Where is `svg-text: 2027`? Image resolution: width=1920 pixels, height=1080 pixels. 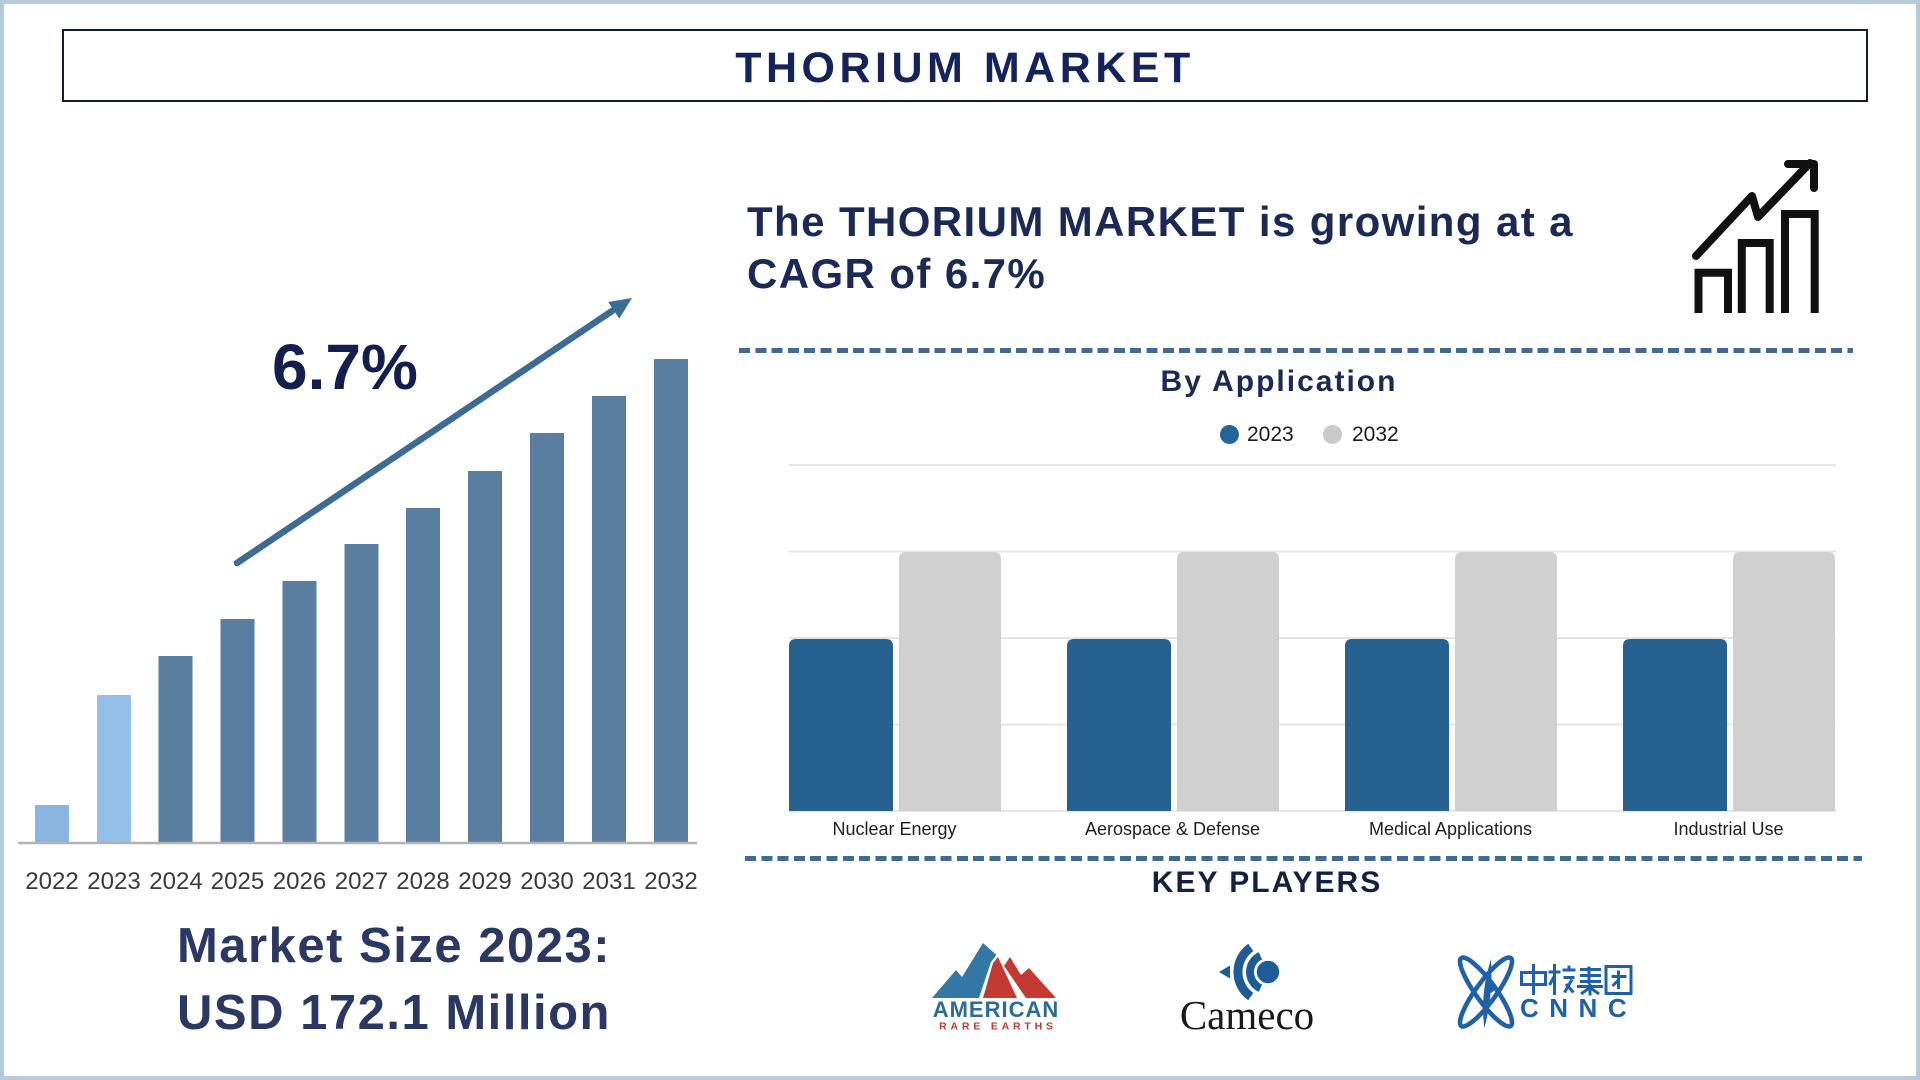 svg-text: 2027 is located at coordinates (361, 881).